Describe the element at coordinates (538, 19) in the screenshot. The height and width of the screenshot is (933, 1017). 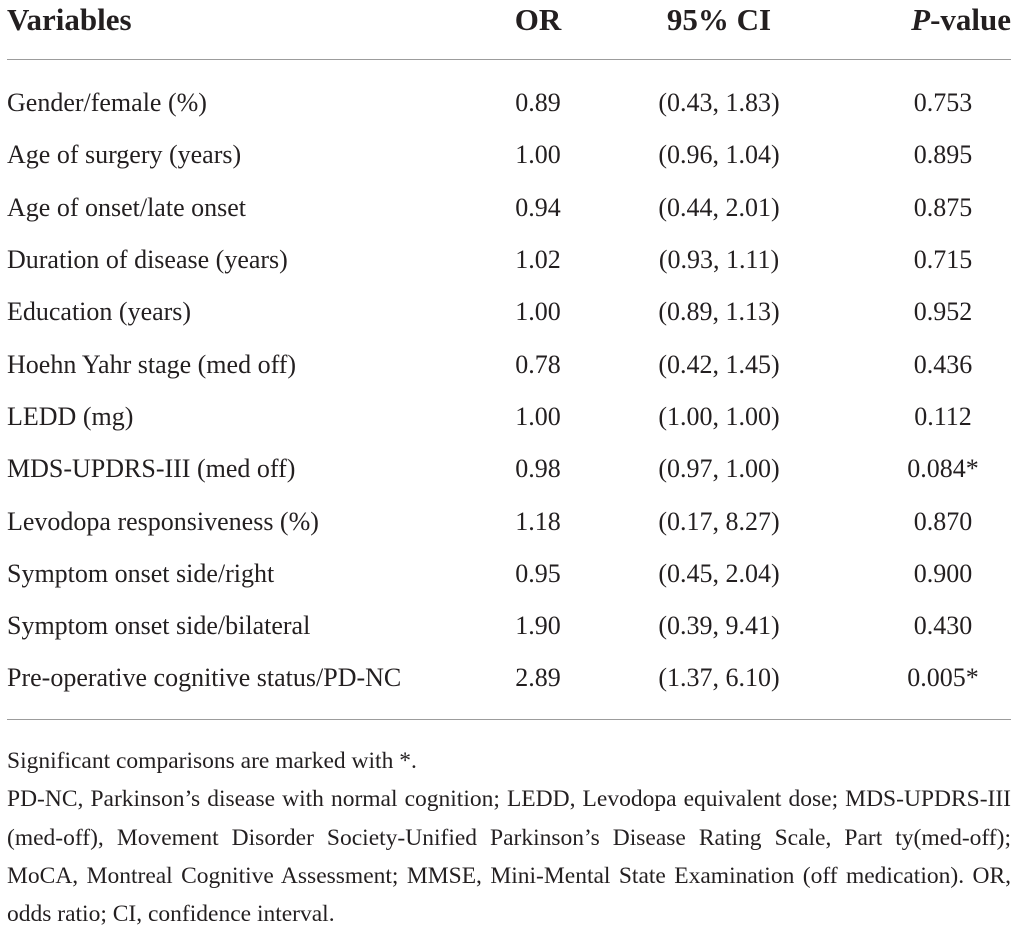
I see `header-or: OR` at that location.